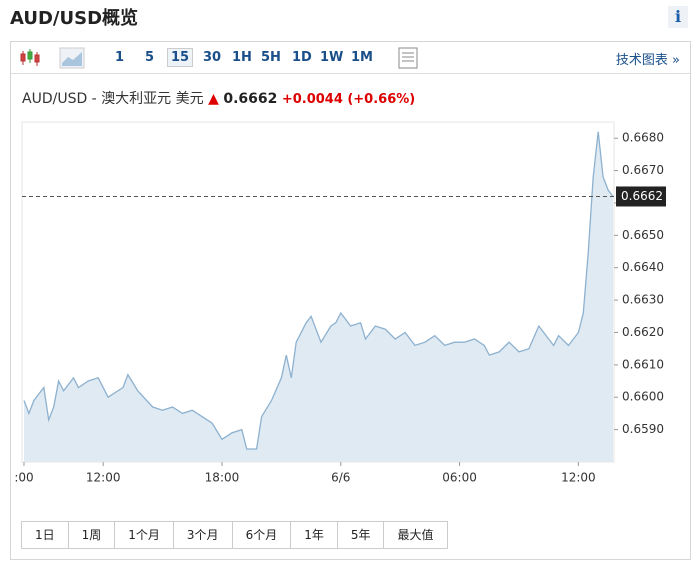  I want to click on y-tick-label: 0.6670, so click(643, 170).